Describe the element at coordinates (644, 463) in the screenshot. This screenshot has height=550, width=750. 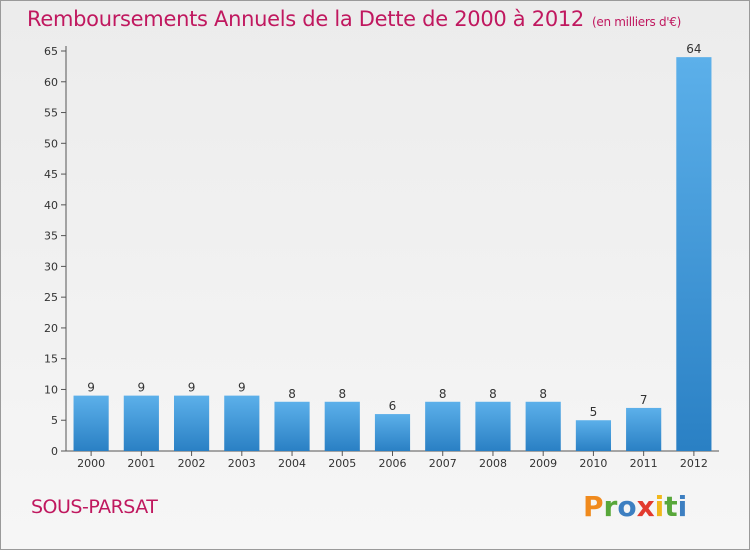
I see `x-tick-label: 2011` at that location.